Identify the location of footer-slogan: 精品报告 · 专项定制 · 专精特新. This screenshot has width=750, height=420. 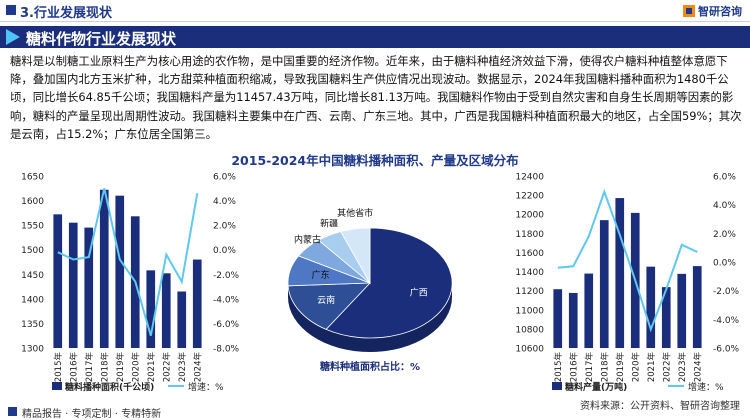
(92, 414).